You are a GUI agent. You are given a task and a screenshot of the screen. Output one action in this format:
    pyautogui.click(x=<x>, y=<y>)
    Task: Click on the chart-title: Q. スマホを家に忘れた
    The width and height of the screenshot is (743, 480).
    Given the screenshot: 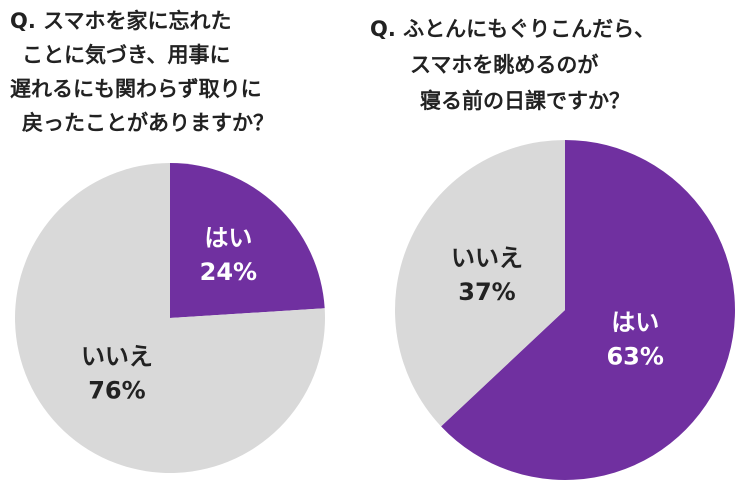 What is the action you would take?
    pyautogui.click(x=121, y=21)
    